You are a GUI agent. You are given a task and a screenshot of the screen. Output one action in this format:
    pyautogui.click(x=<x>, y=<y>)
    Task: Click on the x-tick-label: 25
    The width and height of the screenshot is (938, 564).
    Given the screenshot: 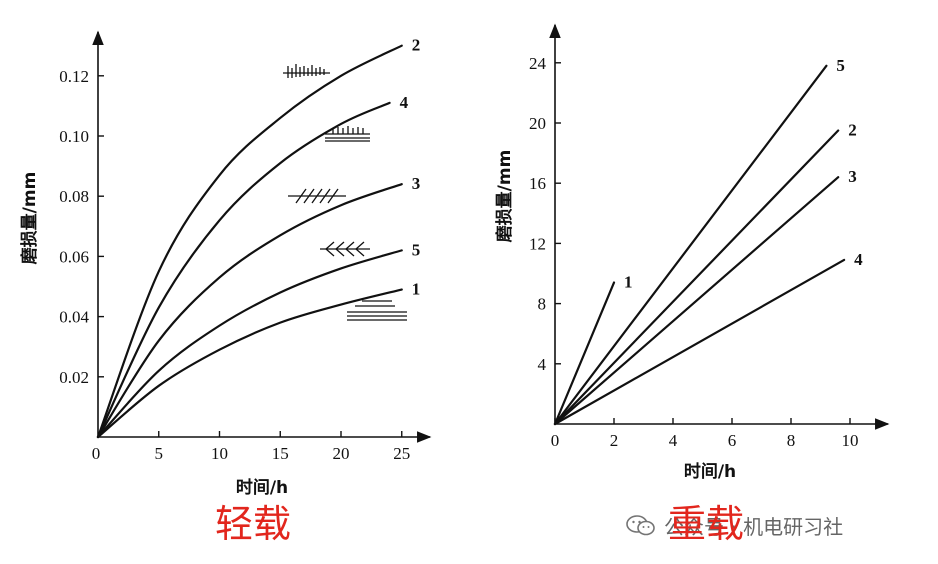 What is the action you would take?
    pyautogui.click(x=401, y=453)
    